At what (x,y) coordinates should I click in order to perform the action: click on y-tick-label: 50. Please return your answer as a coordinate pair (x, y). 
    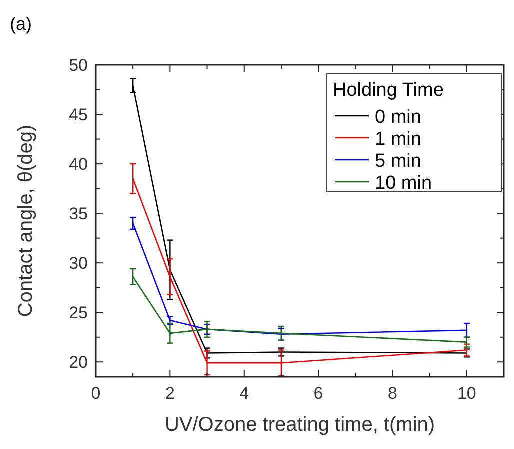
    Looking at the image, I should click on (78, 65).